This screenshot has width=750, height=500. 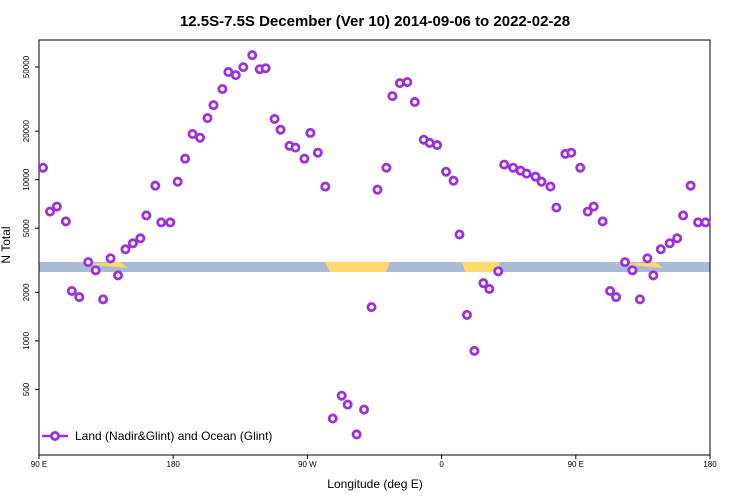 I want to click on x-axis-label: Longitude (deg E), so click(x=374, y=484).